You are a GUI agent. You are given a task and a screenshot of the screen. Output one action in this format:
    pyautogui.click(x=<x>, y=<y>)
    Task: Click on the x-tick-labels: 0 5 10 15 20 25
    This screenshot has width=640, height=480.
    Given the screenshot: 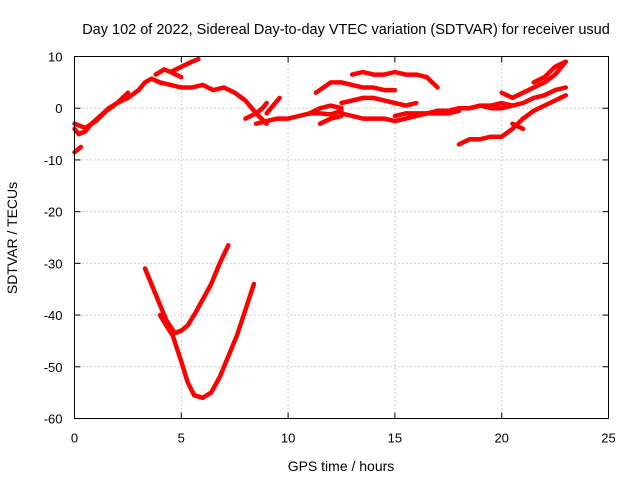 What is the action you would take?
    pyautogui.click(x=343, y=438)
    